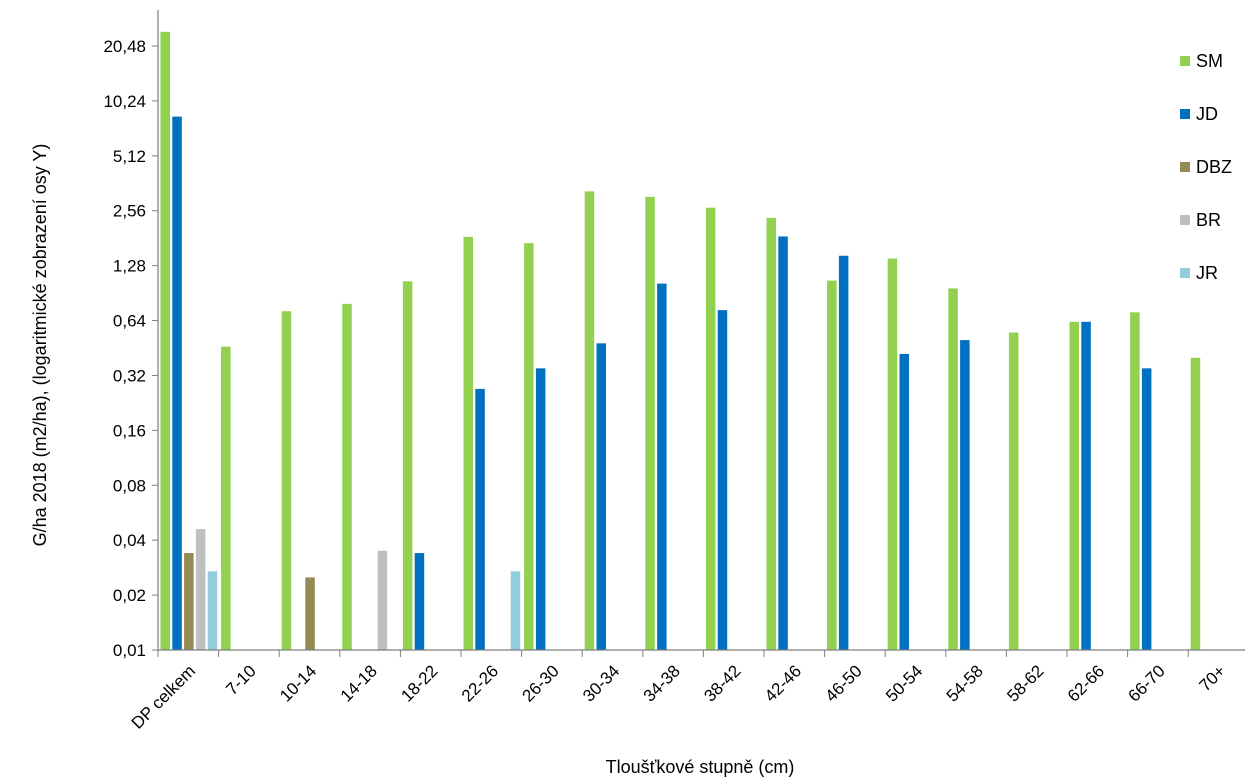 The width and height of the screenshot is (1256, 783). What do you see at coordinates (129, 430) in the screenshot?
I see `y-tick-label: 0,16` at bounding box center [129, 430].